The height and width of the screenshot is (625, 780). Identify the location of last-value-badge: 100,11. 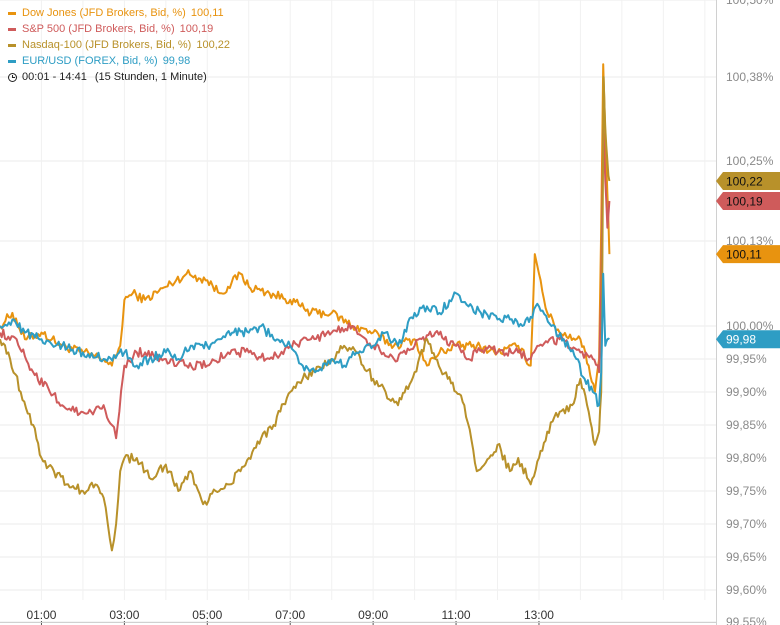
(748, 254).